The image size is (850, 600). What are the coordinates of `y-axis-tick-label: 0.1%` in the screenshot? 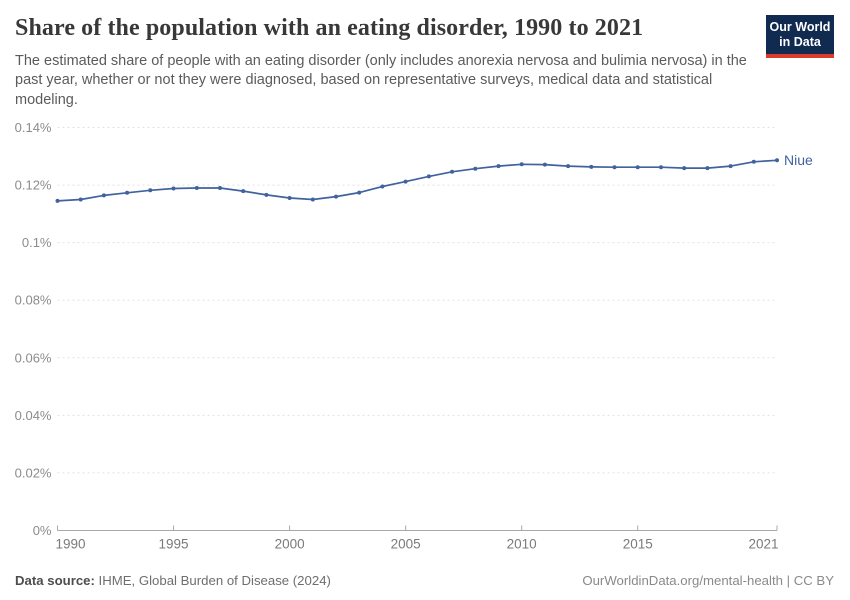 It's located at (37, 242).